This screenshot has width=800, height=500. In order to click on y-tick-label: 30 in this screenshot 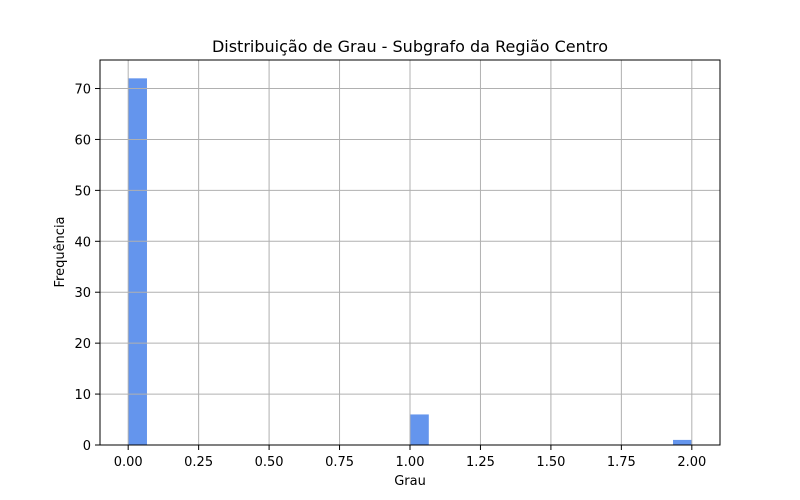, I will do `click(82, 293)`.